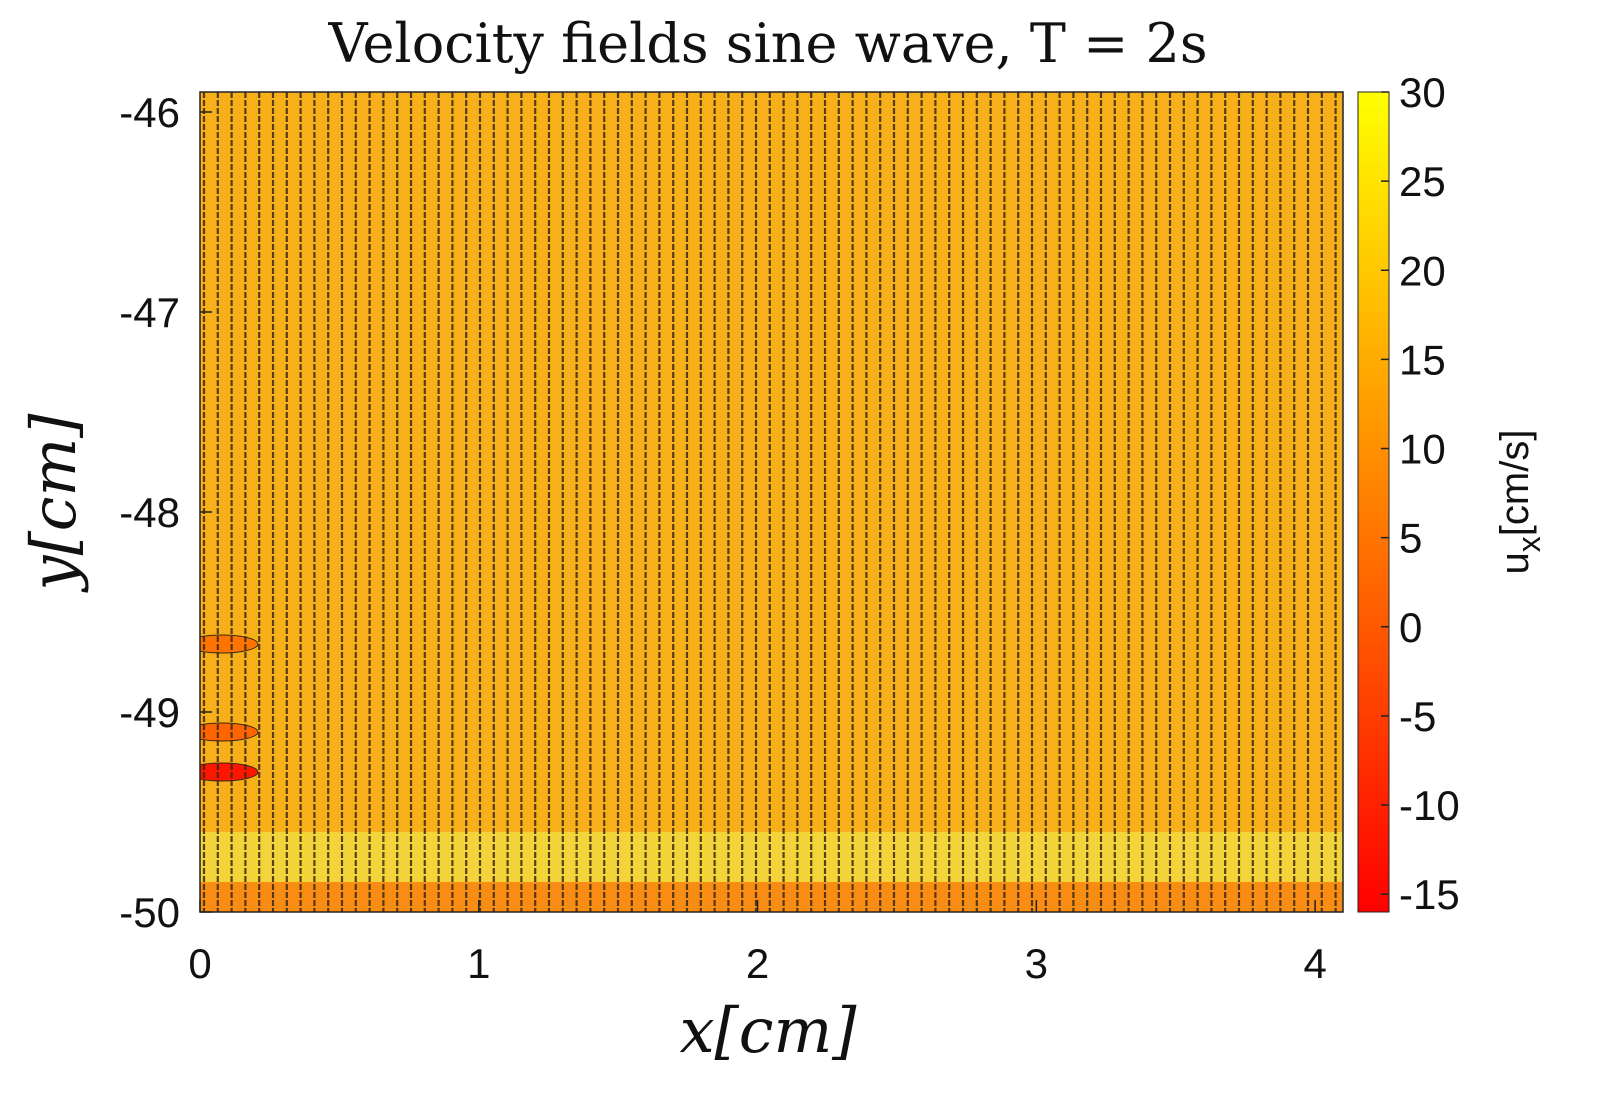 This screenshot has height=1100, width=1600. Describe the element at coordinates (149, 112) in the screenshot. I see `y-tick-label: -46` at that location.